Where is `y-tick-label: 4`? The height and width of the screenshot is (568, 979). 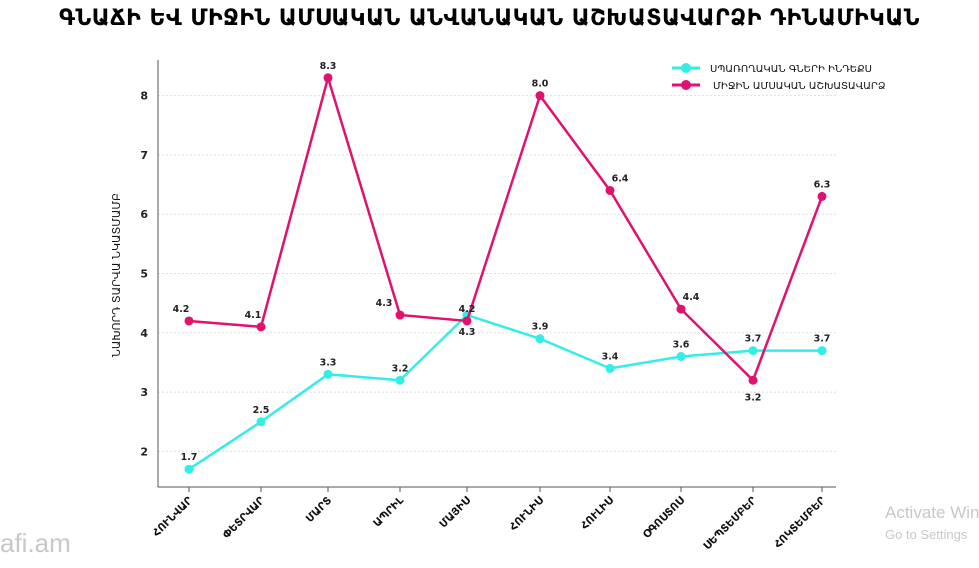 y-tick-label: 4 is located at coordinates (144, 333).